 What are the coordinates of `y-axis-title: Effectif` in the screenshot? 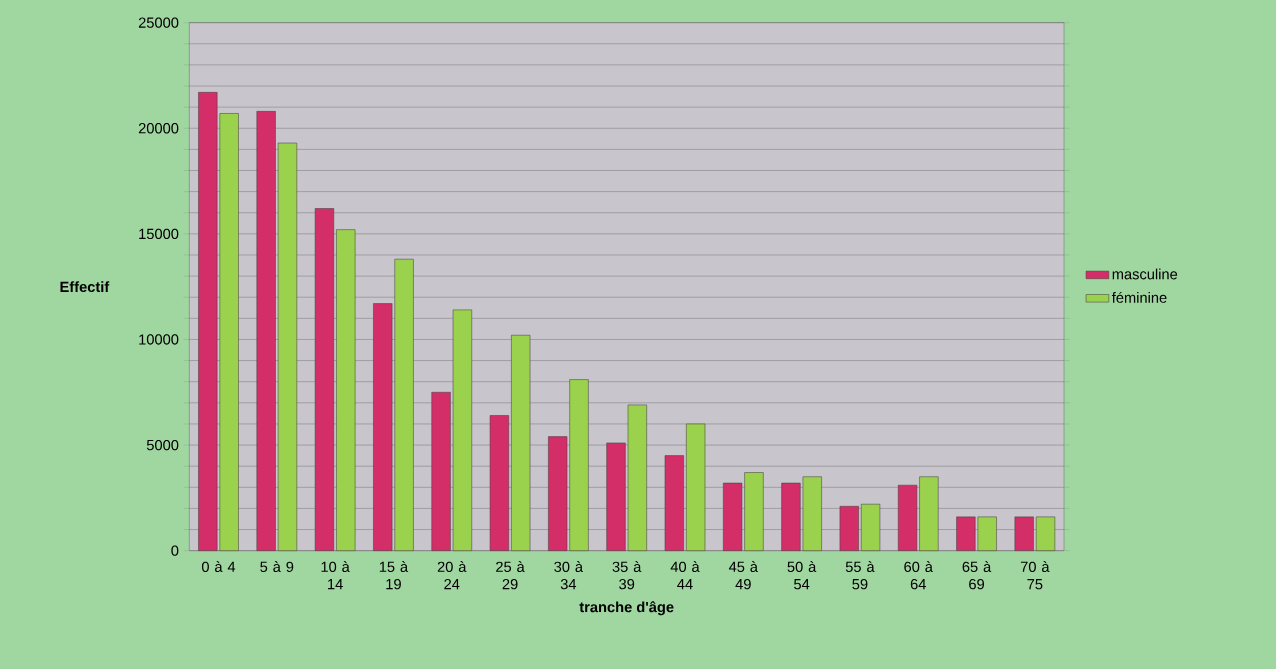 It's located at (85, 286).